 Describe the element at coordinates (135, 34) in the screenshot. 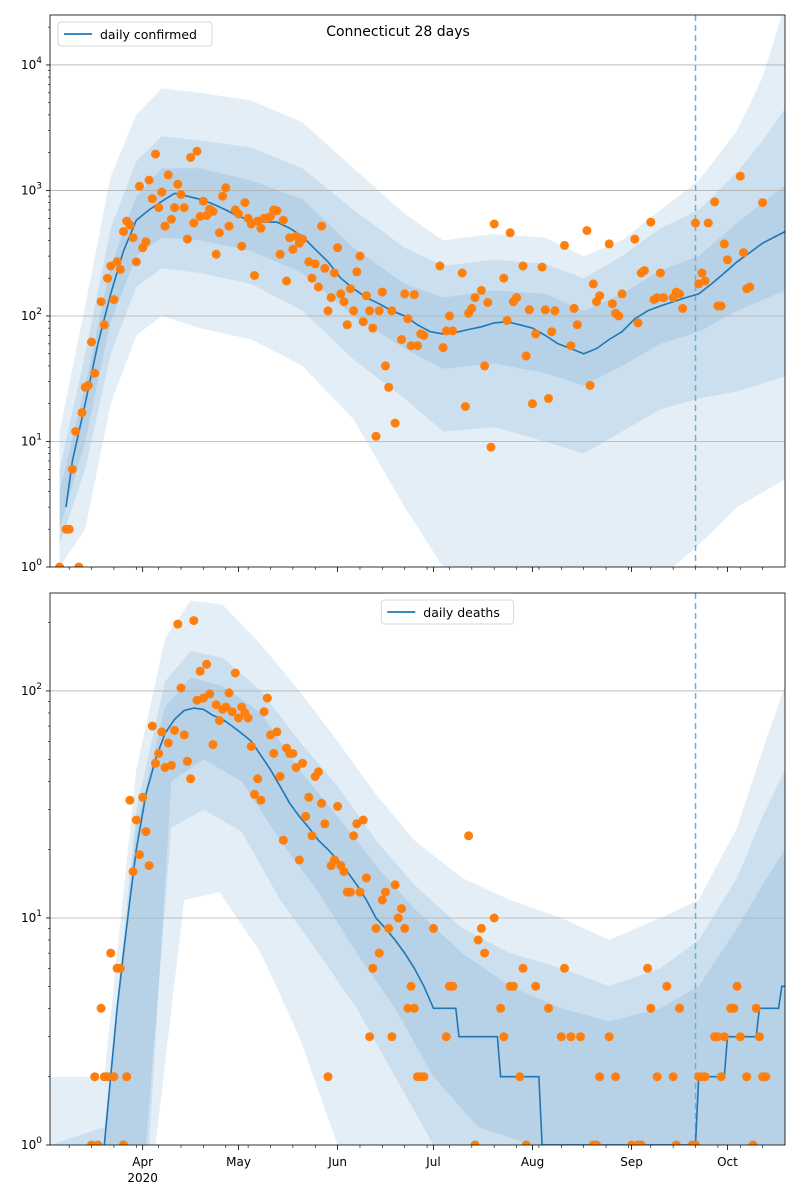

I see `confirmed-legend: daily confirmed` at that location.